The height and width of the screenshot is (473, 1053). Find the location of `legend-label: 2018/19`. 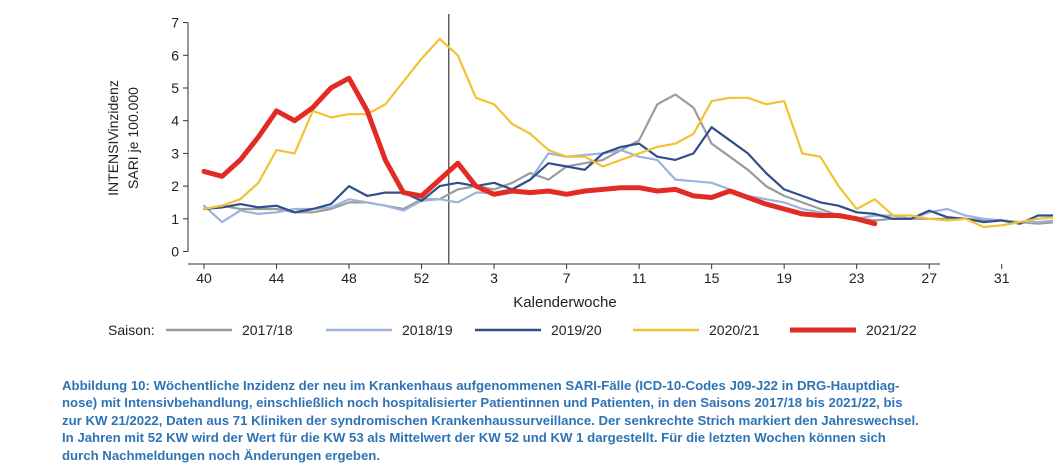

legend-label: 2018/19 is located at coordinates (427, 330).